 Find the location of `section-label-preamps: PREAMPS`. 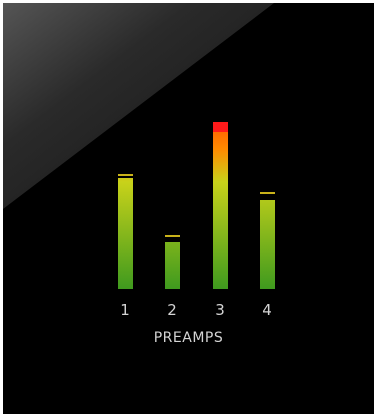

section-label-preamps: PREAMPS is located at coordinates (188, 338).